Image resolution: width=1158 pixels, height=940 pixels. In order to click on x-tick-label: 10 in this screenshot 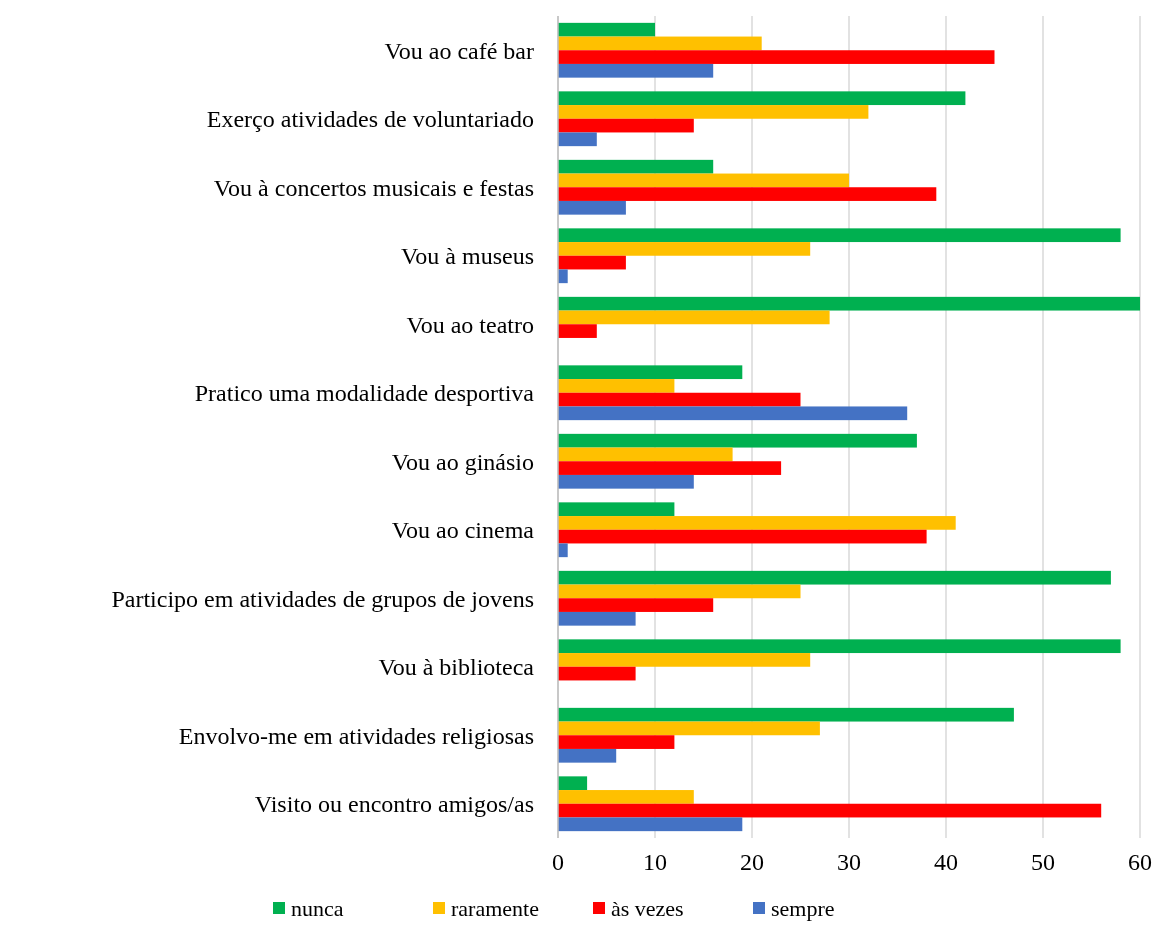, I will do `click(655, 862)`.